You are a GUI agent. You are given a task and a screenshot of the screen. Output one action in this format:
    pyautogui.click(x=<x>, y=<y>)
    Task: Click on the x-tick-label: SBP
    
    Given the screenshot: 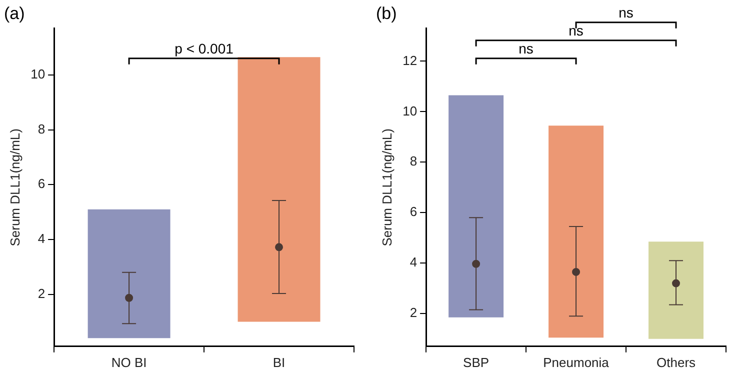 What is the action you would take?
    pyautogui.click(x=476, y=362)
    